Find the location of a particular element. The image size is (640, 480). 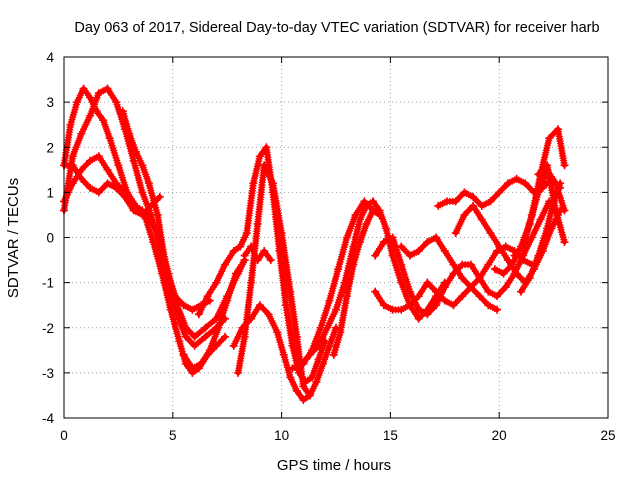

x-tick-label: 0 is located at coordinates (64, 435).